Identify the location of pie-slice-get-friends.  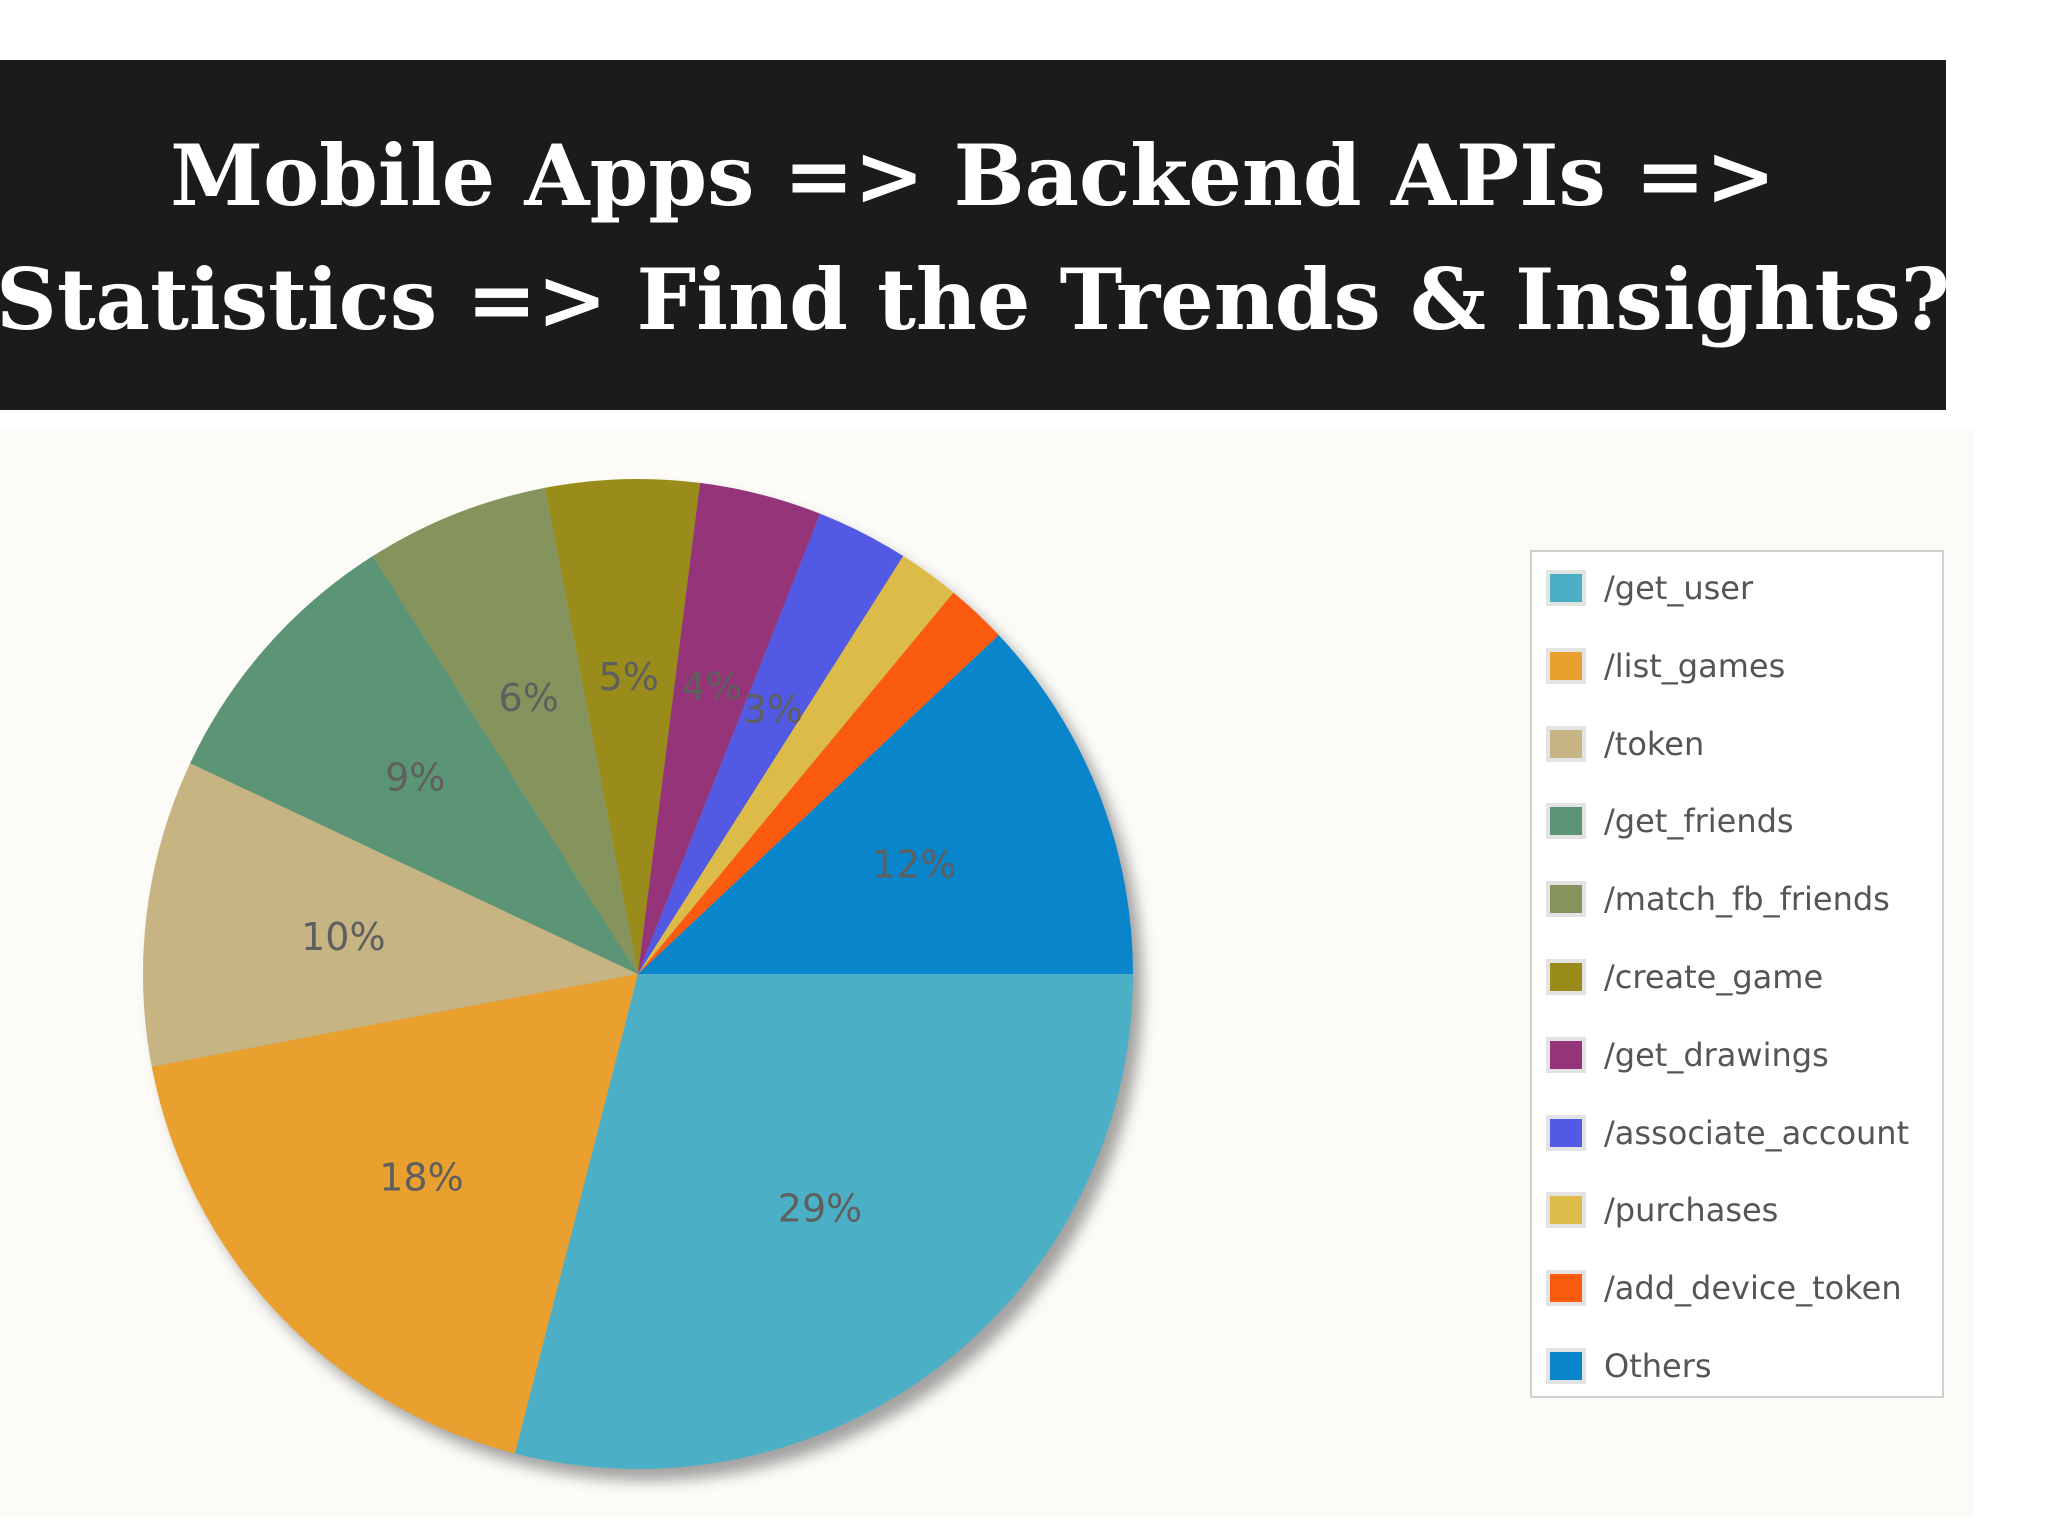
(414, 765).